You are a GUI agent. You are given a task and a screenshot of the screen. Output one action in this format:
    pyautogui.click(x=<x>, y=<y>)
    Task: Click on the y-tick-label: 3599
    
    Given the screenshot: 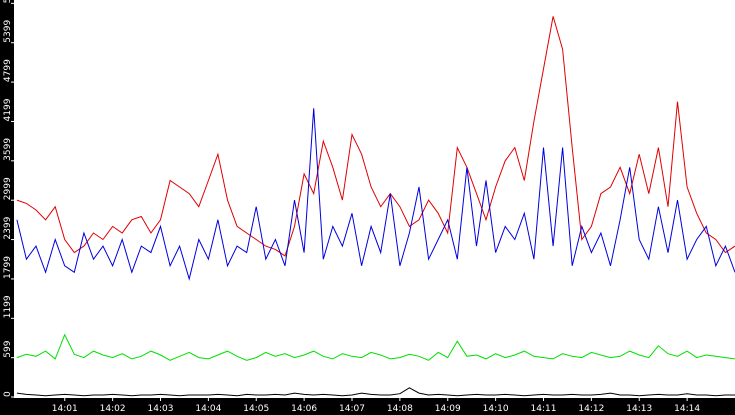 What is the action you would take?
    pyautogui.click(x=8, y=149)
    